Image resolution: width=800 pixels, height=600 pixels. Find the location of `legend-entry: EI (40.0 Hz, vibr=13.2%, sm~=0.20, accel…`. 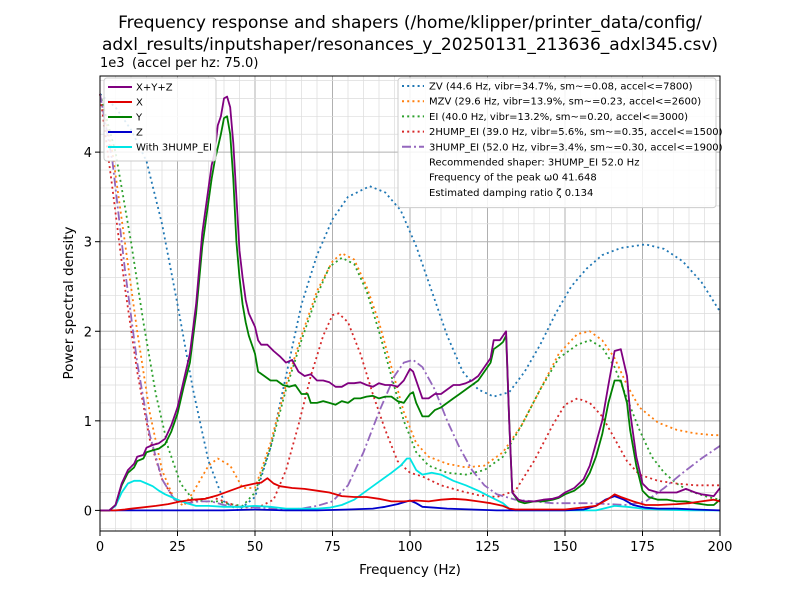

legend-entry: EI (40.0 Hz, vibr=13.2%, sm~=0.20, accel… is located at coordinates (558, 117).